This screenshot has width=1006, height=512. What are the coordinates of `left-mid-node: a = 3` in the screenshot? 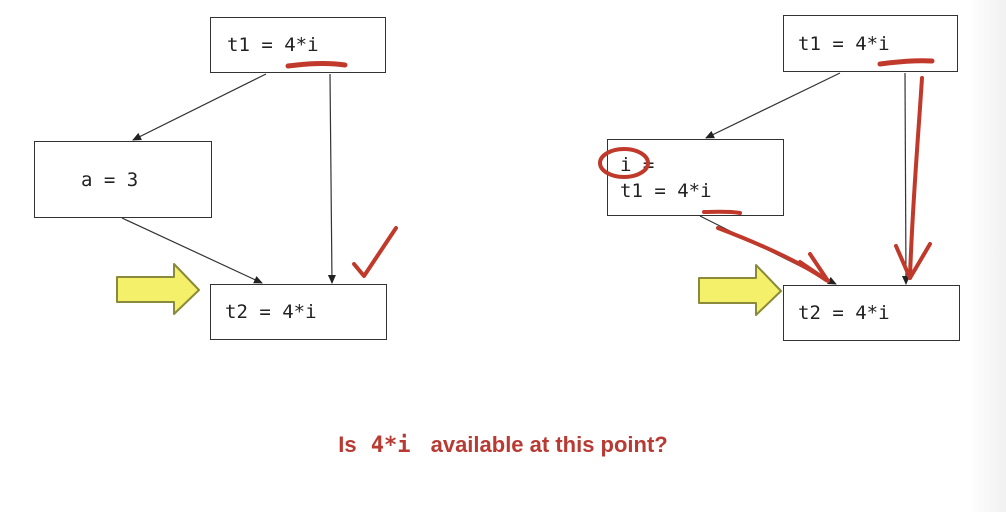 It's located at (123, 179).